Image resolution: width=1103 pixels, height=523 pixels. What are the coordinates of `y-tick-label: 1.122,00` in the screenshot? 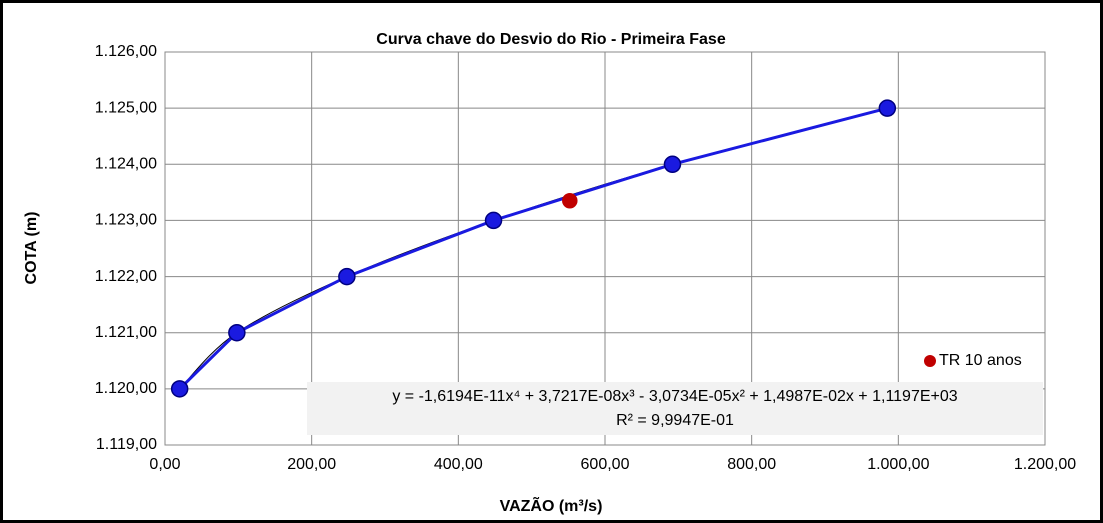 It's located at (126, 276).